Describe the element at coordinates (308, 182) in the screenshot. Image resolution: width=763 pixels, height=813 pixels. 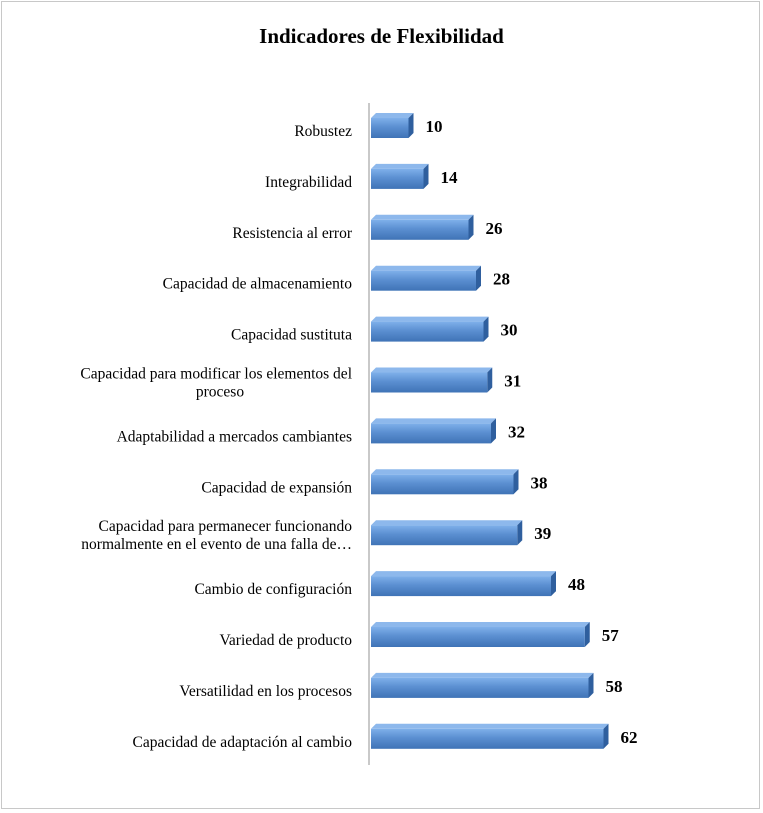
I see `category-label: Integrabilidad` at that location.